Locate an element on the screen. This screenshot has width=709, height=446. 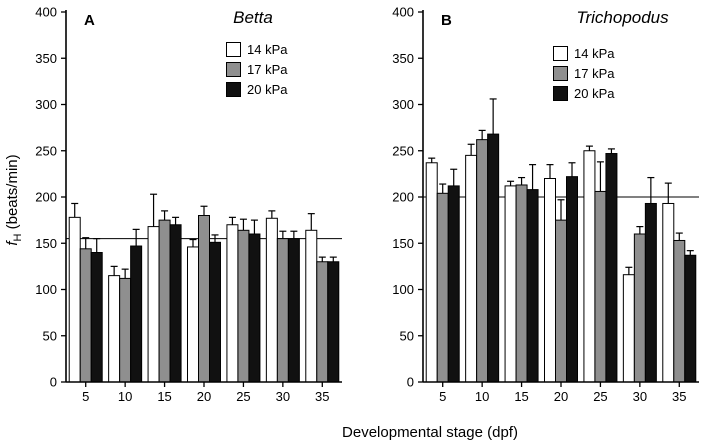
legend-item-14kpa: 14 kPa is located at coordinates (256, 49).